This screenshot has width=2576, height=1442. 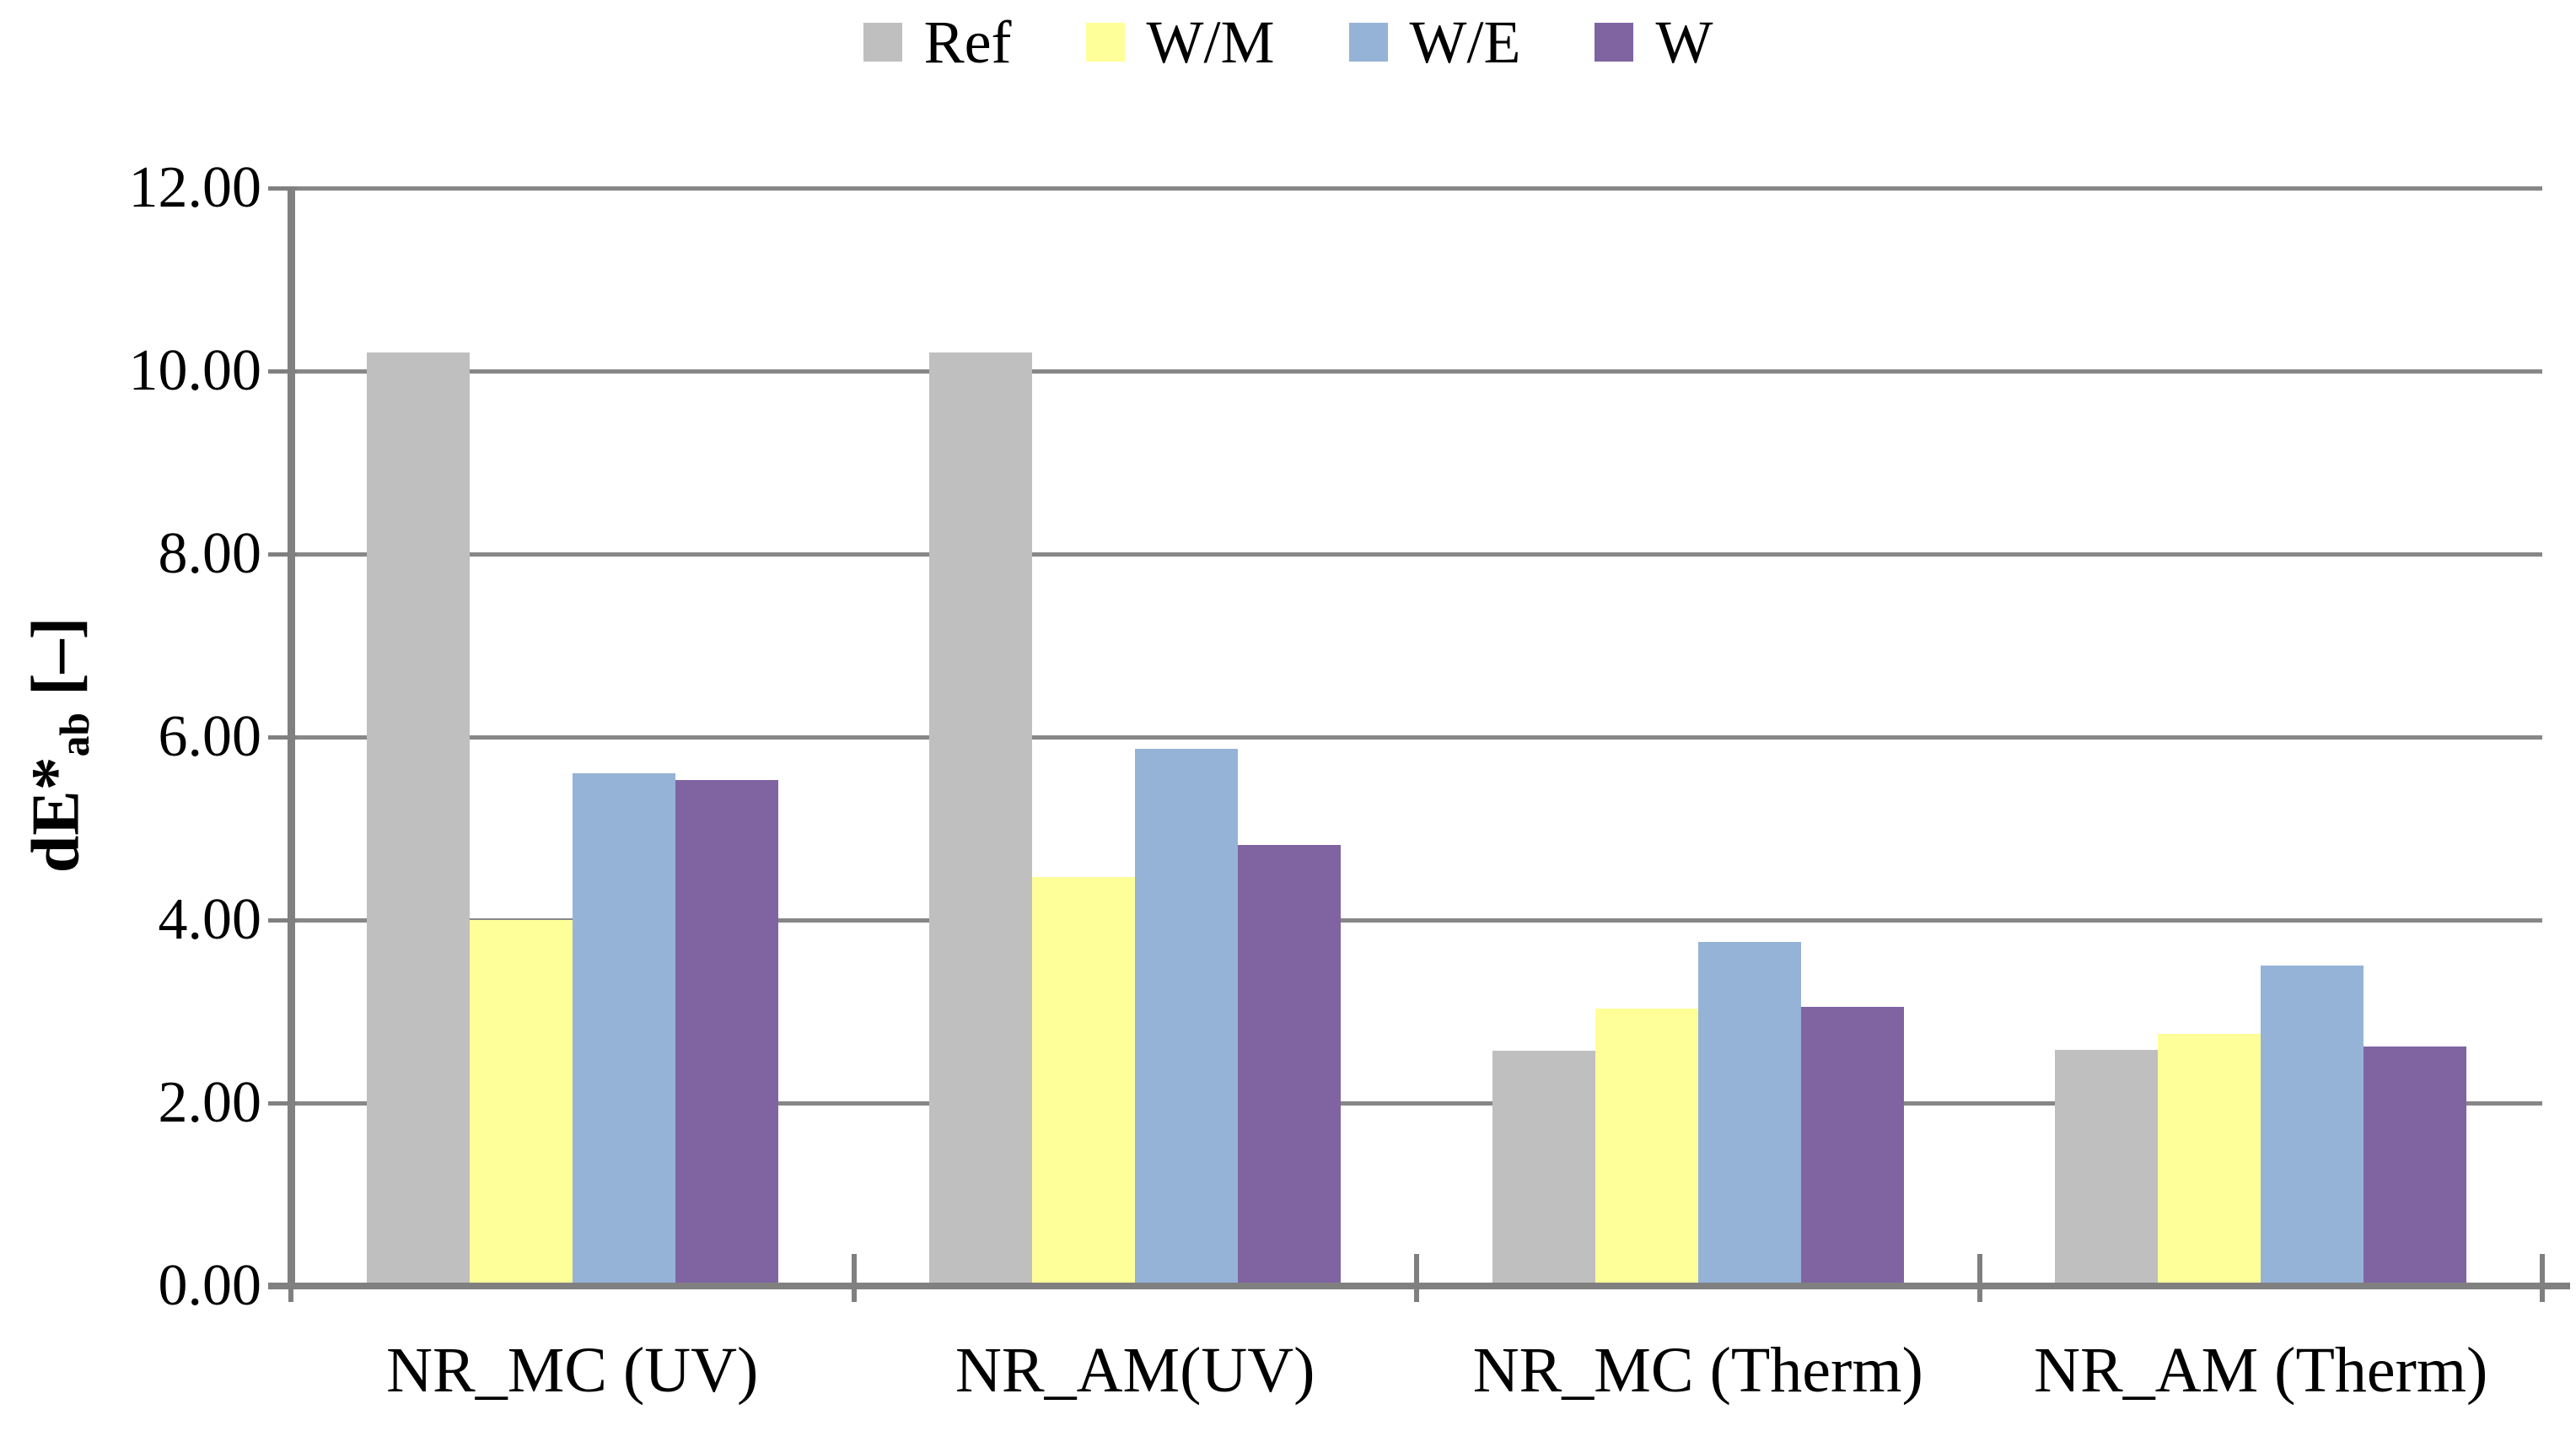 What do you see at coordinates (210, 1285) in the screenshot?
I see `y-axis-tick-label: 0.00` at bounding box center [210, 1285].